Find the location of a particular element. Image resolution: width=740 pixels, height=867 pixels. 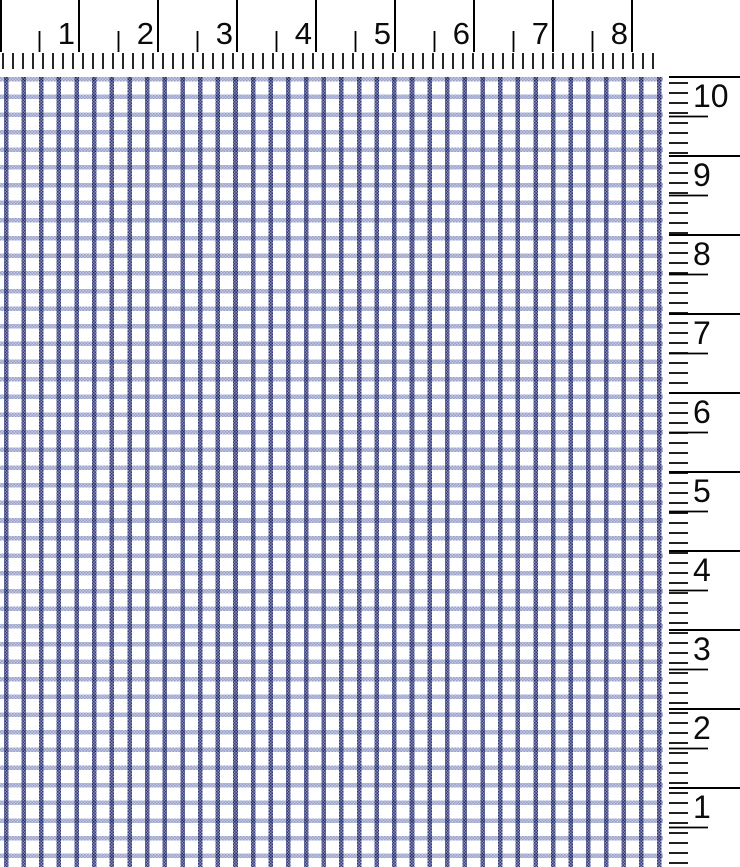

ruler-right-number: 3 is located at coordinates (702, 649).